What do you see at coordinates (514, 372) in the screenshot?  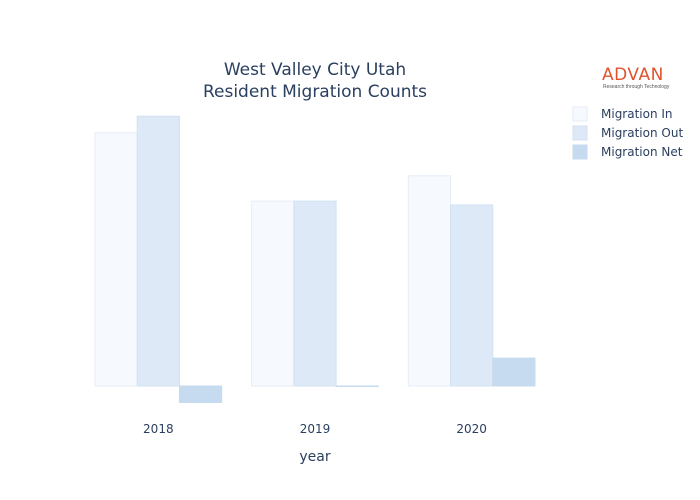 I see `bar-migration-net-2020` at bounding box center [514, 372].